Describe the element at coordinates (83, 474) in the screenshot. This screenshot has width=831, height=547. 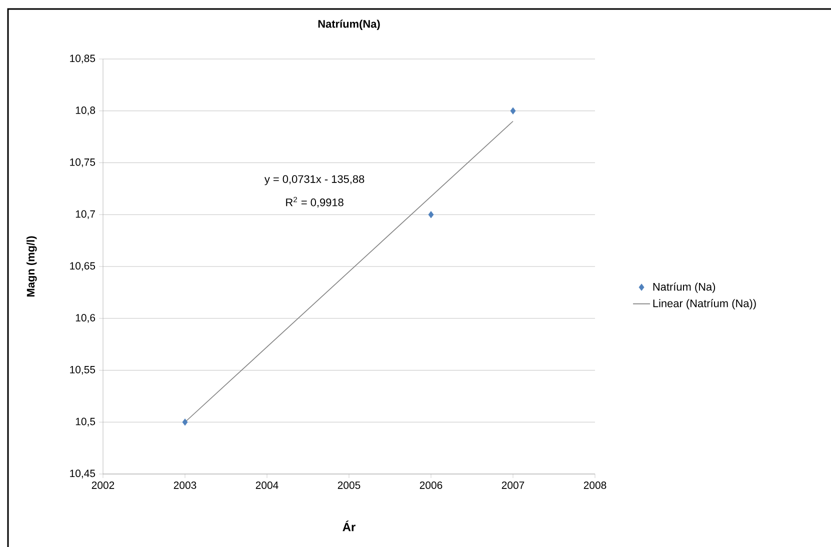
I see `y-tick-label: 10,45` at that location.